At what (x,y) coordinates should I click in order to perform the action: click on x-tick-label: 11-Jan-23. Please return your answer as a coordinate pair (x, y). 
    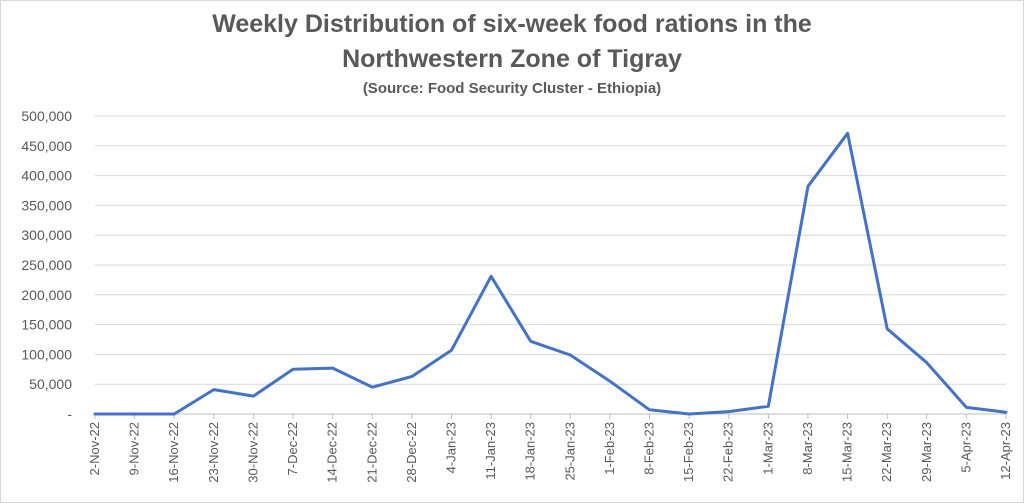
    Looking at the image, I should click on (490, 451).